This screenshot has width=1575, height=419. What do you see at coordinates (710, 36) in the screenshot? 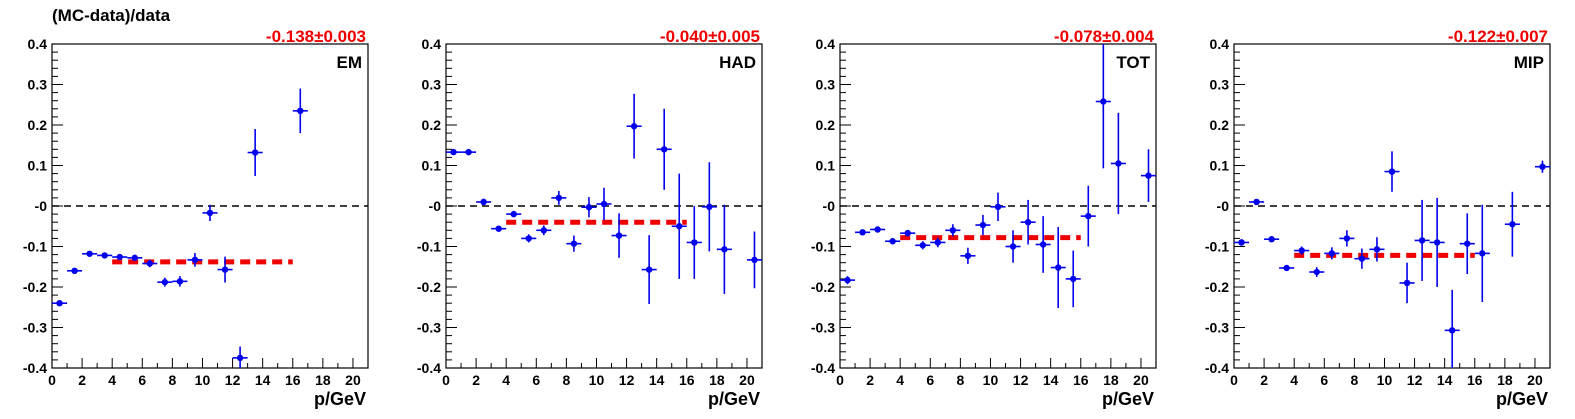
I see `fit-value-label: -0.040±0.005` at bounding box center [710, 36].